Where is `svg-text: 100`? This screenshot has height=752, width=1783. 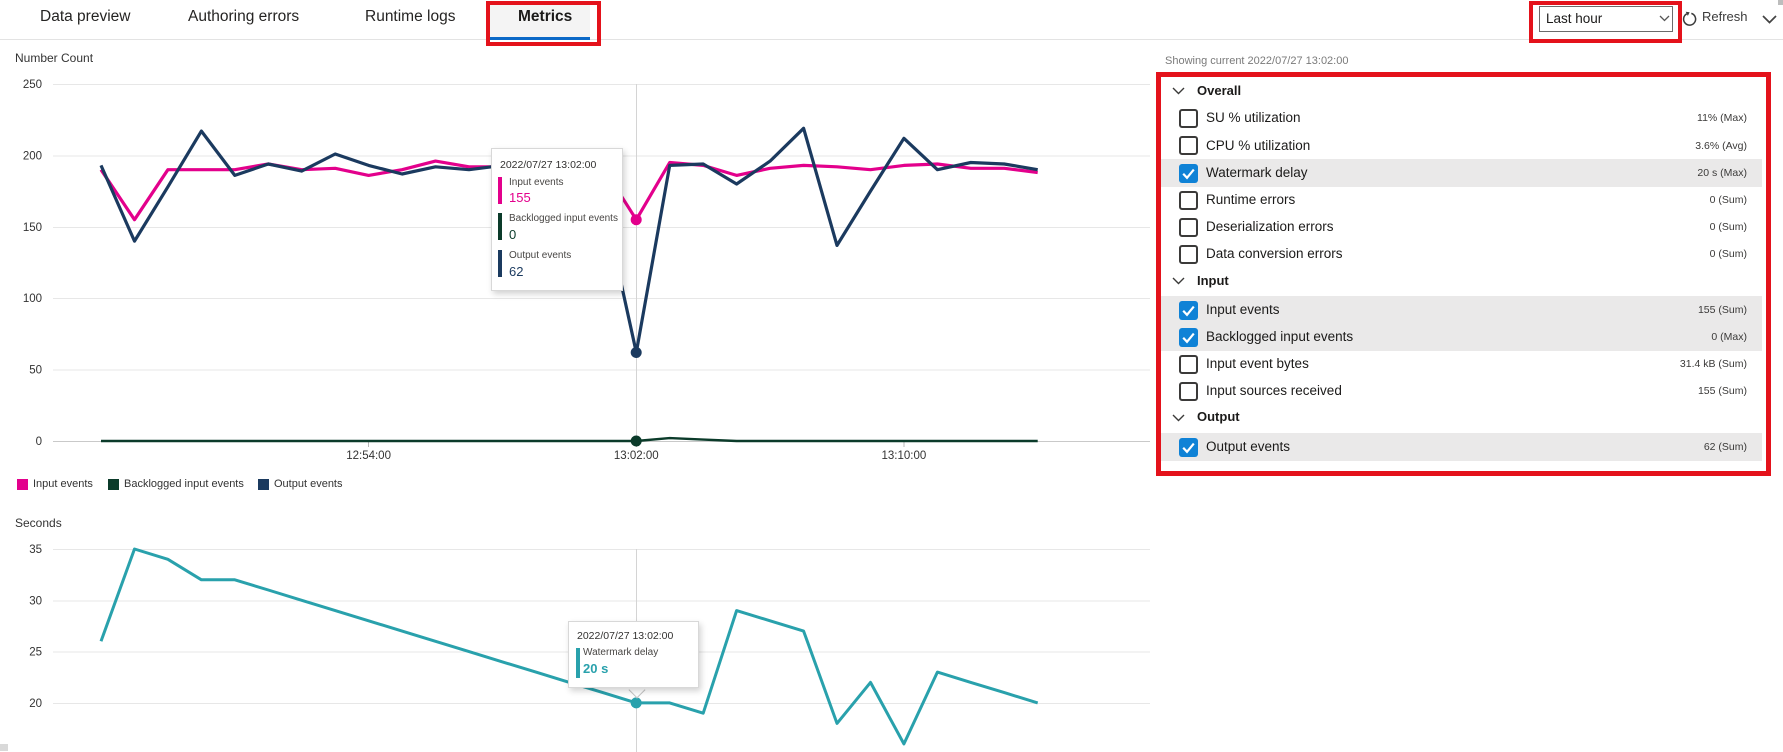
svg-text: 100 is located at coordinates (32, 299).